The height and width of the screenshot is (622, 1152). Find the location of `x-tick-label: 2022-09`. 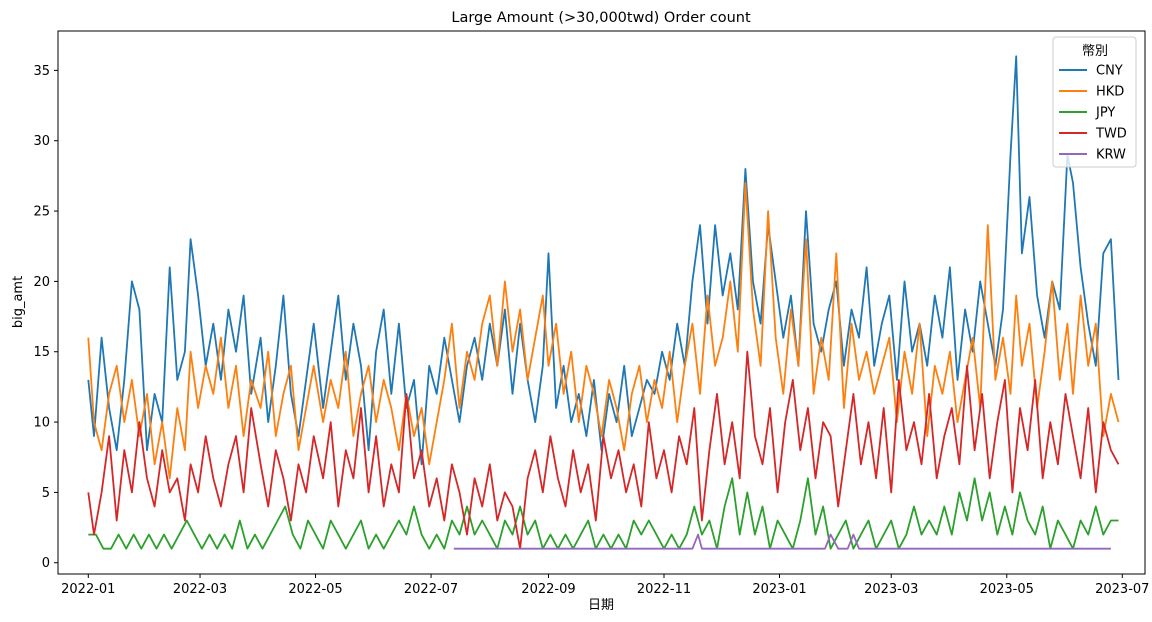

x-tick-label: 2022-09 is located at coordinates (548, 589).